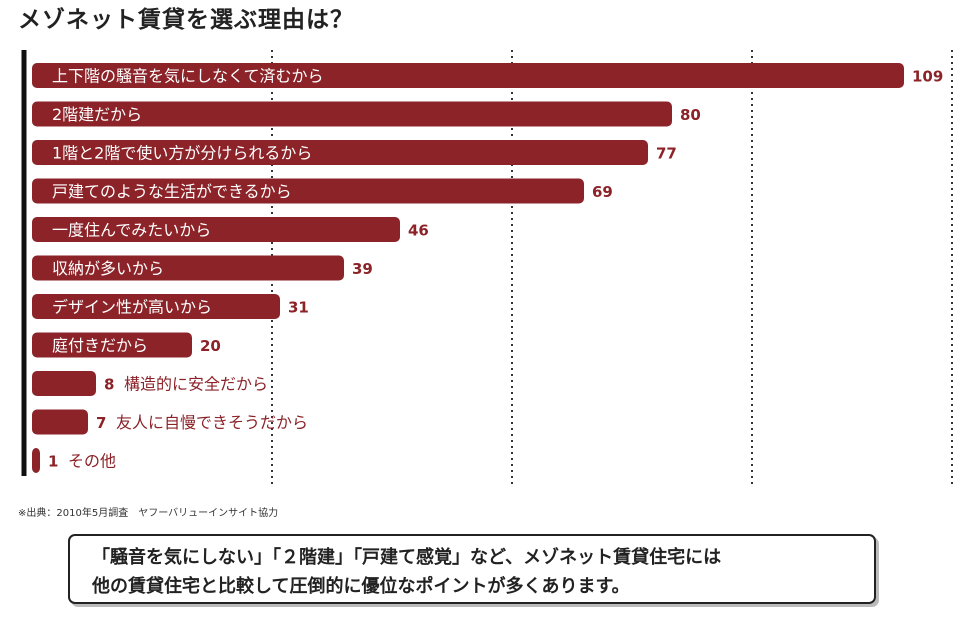 The width and height of the screenshot is (960, 620). Describe the element at coordinates (210, 346) in the screenshot. I see `data-label: 20` at that location.